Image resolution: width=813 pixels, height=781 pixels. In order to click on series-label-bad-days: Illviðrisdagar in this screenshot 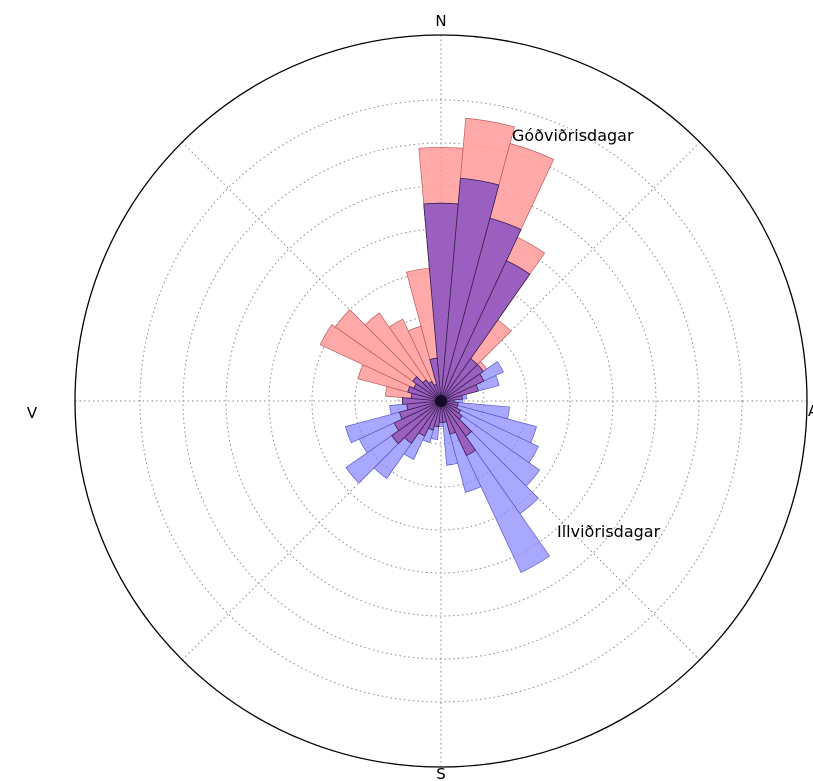, I will do `click(609, 531)`.